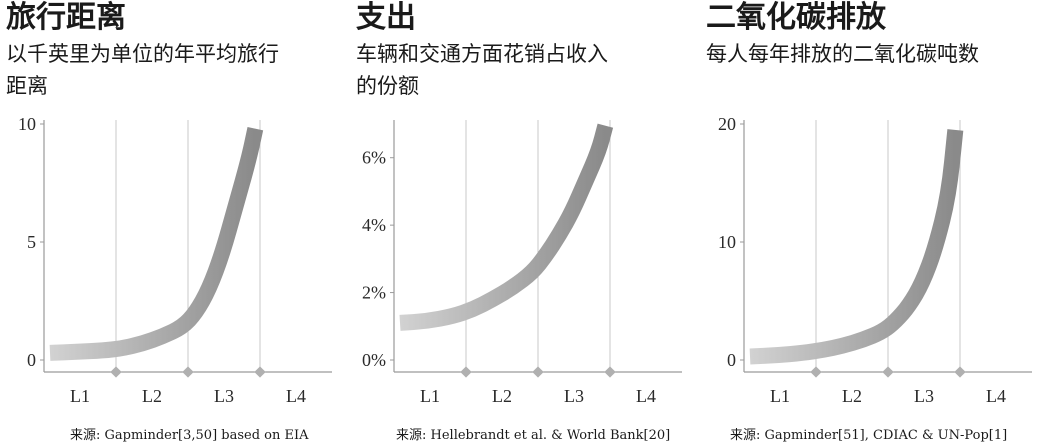 This screenshot has width=1038, height=443. I want to click on chart-source: 来源: Gapminder[3,50] based on EIA, so click(189, 435).